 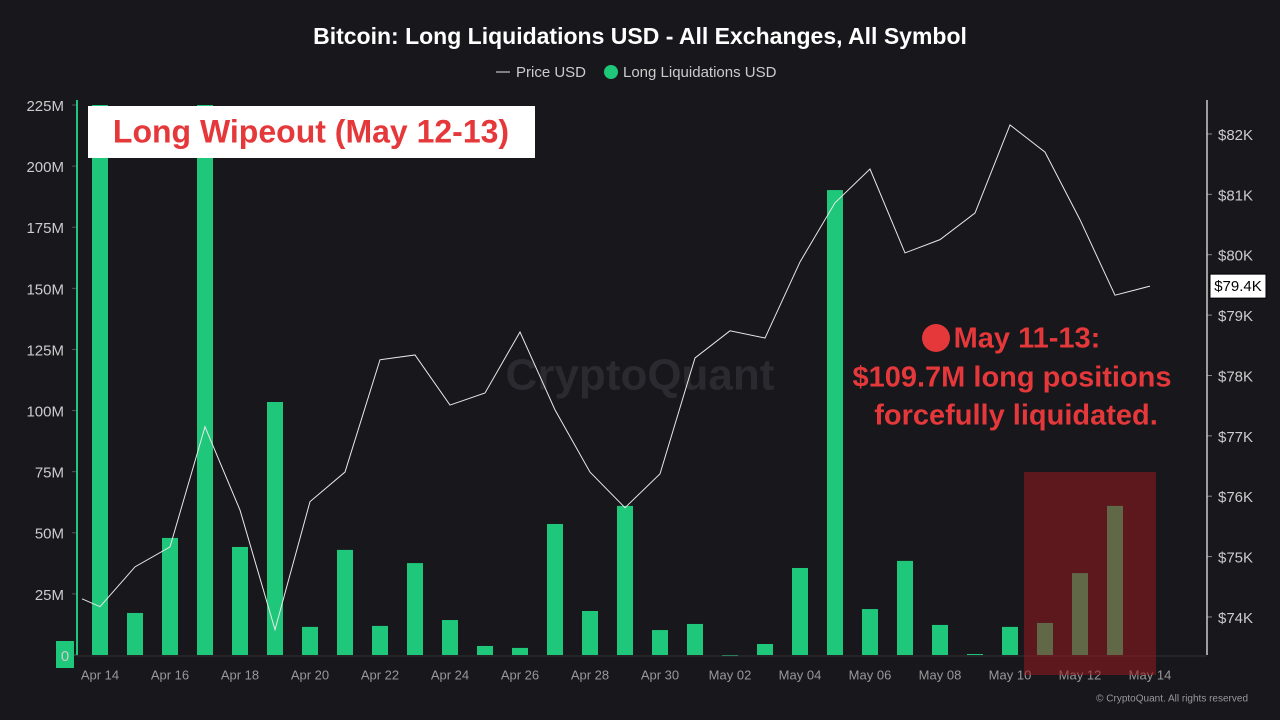 What do you see at coordinates (45, 289) in the screenshot?
I see `y-tick-label: 150M` at bounding box center [45, 289].